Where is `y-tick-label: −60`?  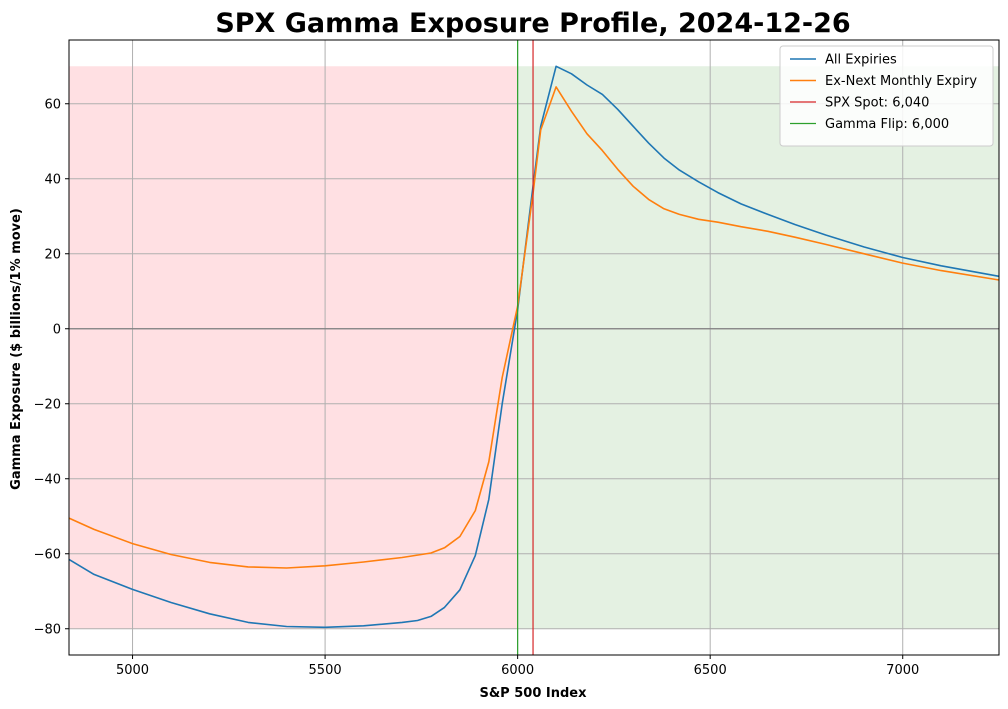 y-tick-label: −60 is located at coordinates (47, 554).